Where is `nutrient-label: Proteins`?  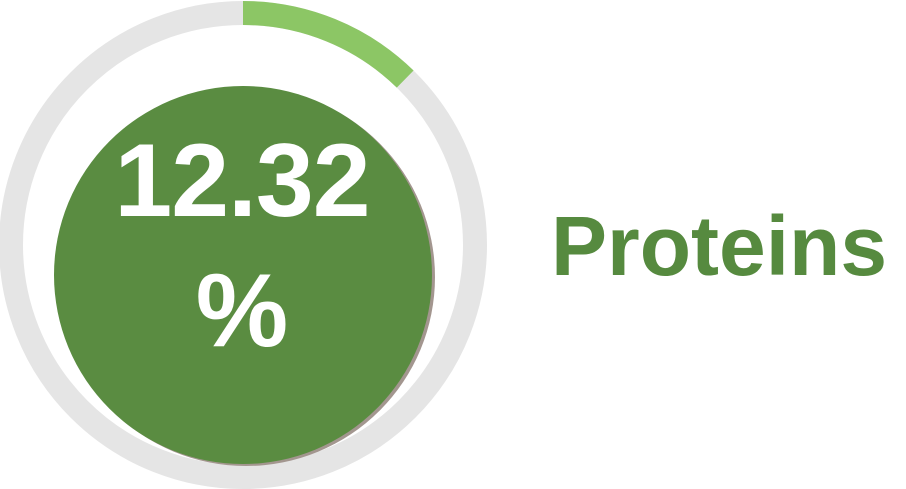
nutrient-label: Proteins is located at coordinates (719, 246).